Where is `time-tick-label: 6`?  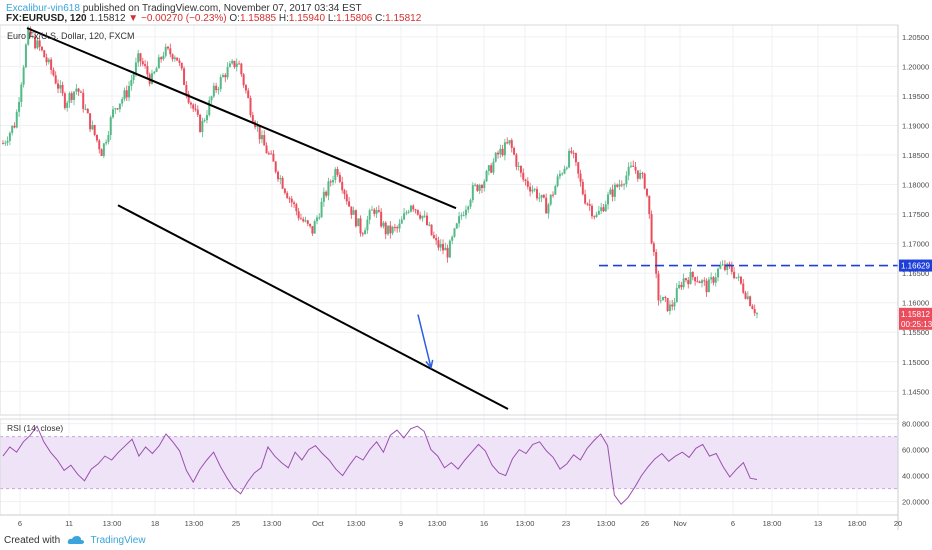
time-tick-label: 6 is located at coordinates (20, 523).